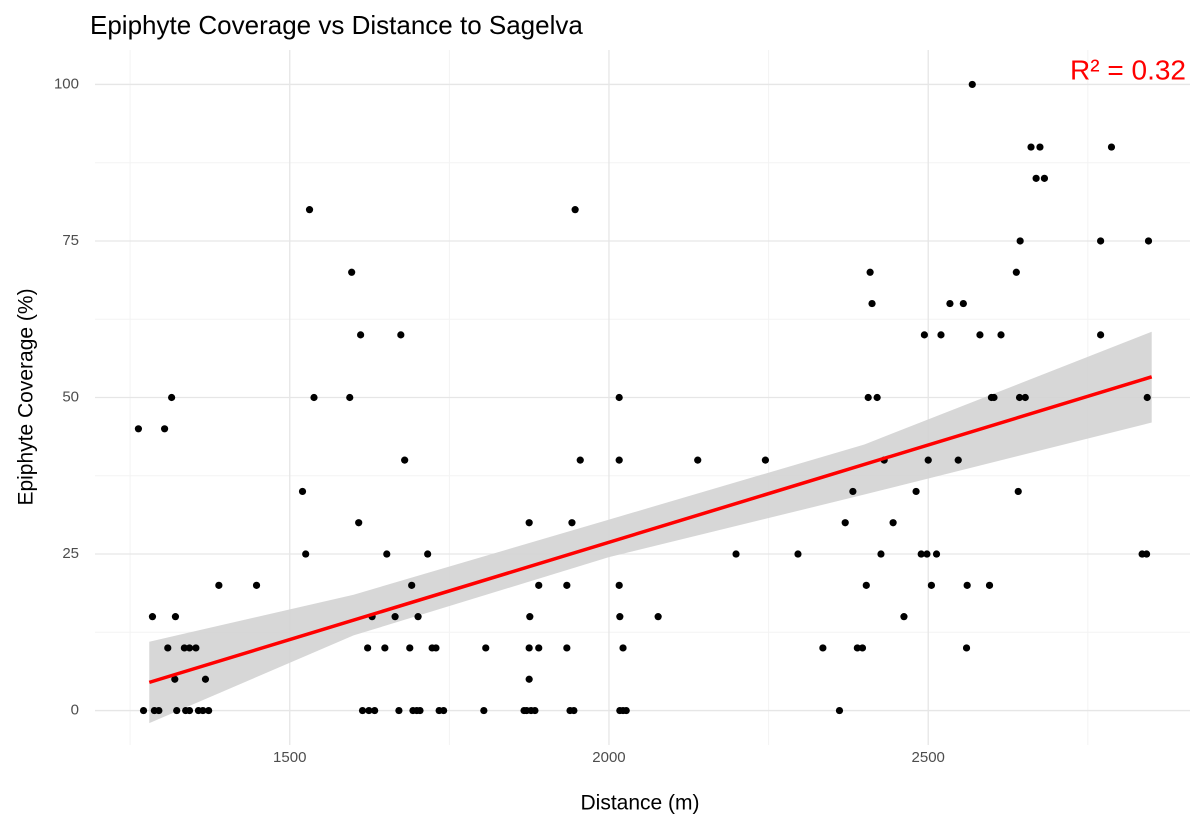  Describe the element at coordinates (1128, 69) in the screenshot. I see `r-squared-annotation: R² = 0.32` at that location.